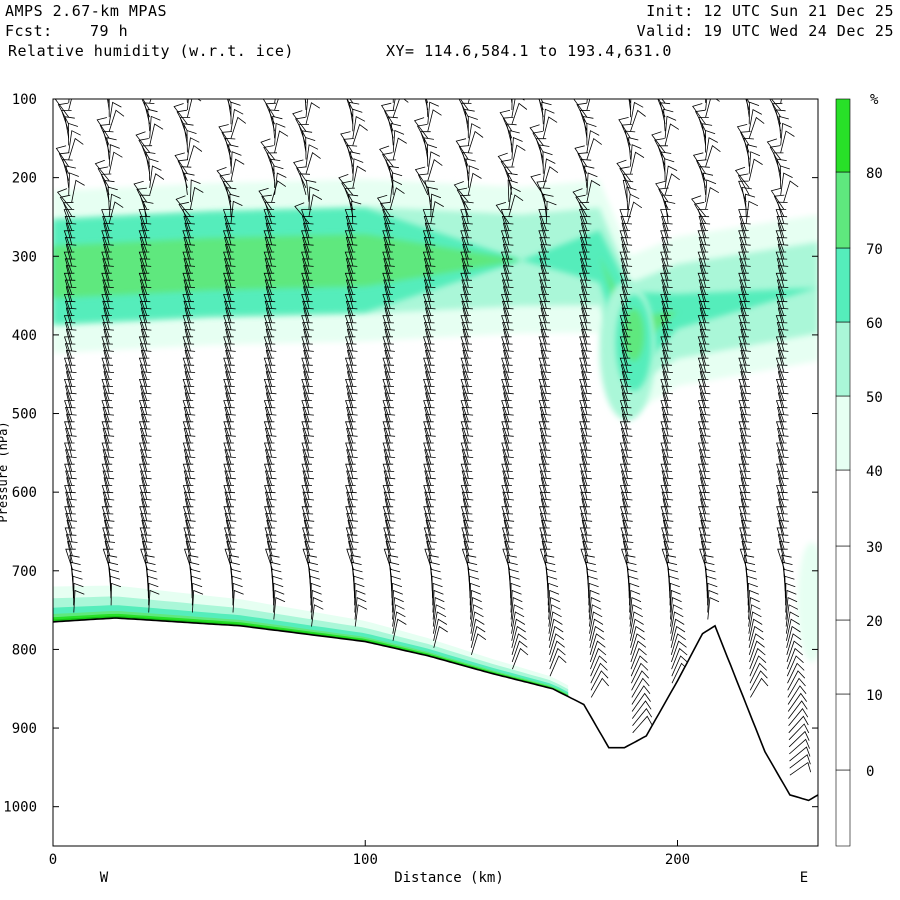  I want to click on y-axis-title: Pressure (hPa), so click(5, 471).